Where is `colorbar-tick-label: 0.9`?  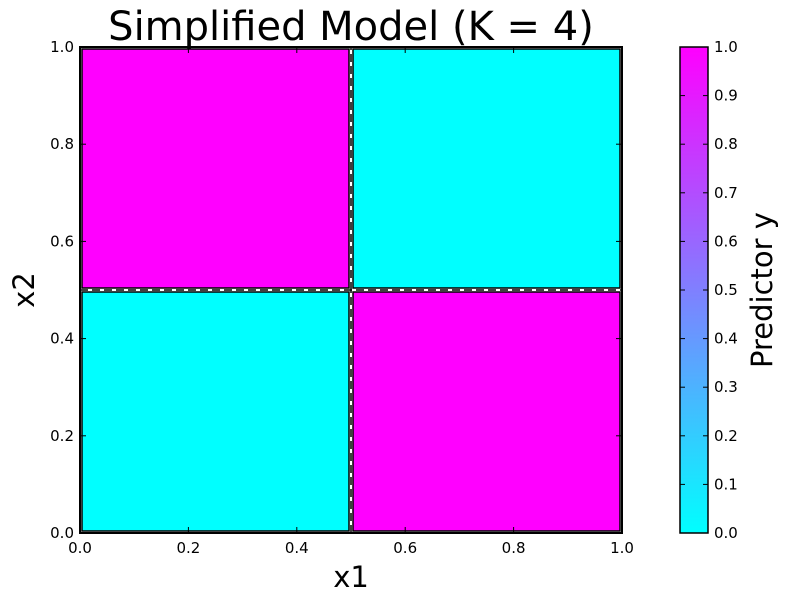 colorbar-tick-label: 0.9 is located at coordinates (726, 96).